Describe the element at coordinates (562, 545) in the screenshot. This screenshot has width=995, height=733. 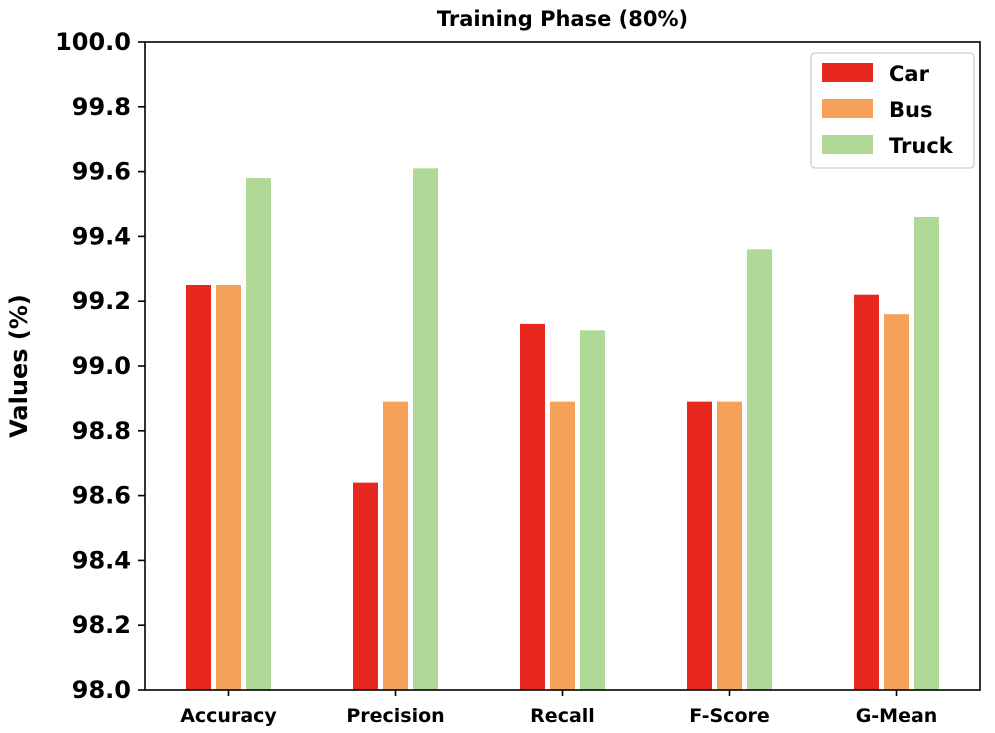
I see `bar-bus-recall` at that location.